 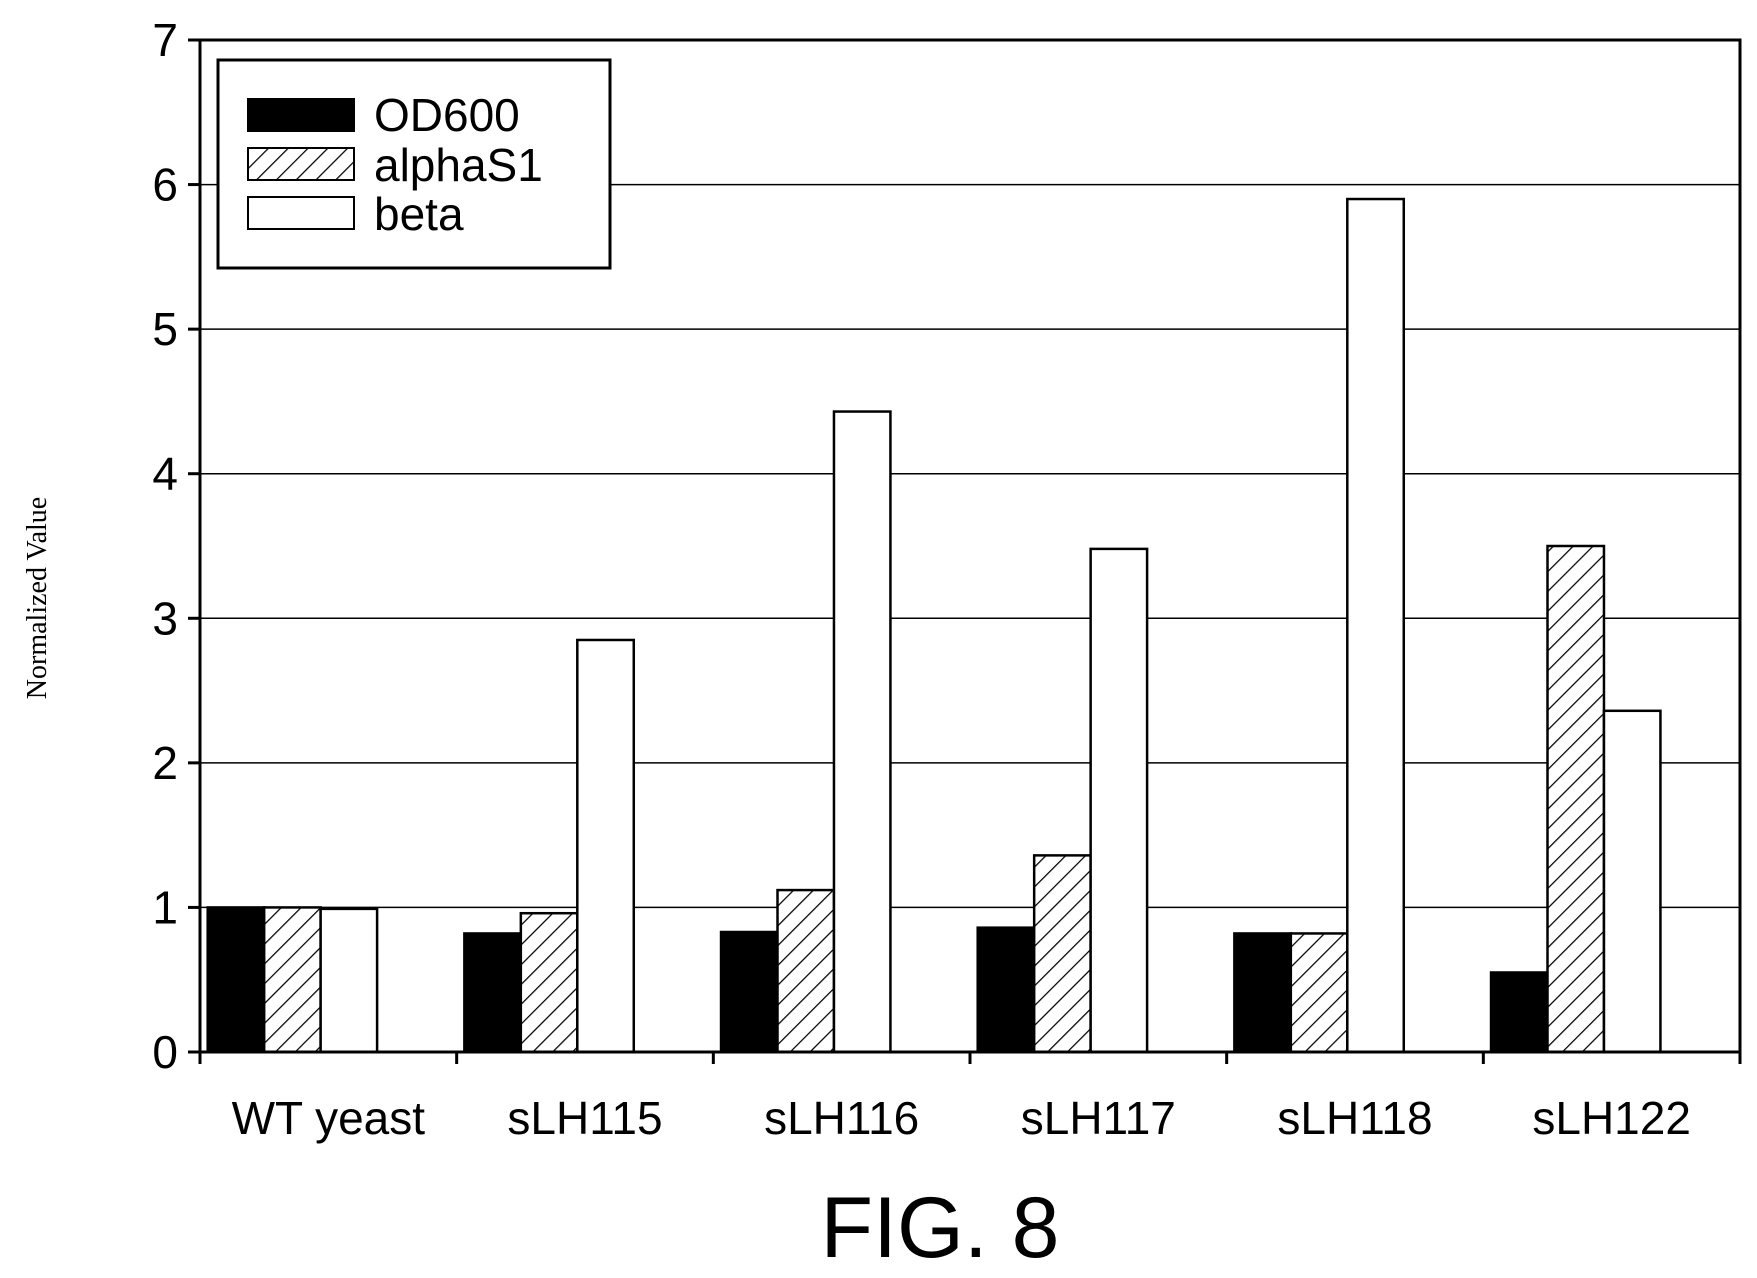 What do you see at coordinates (458, 165) in the screenshot?
I see `legend-label-alphas1: alphaS1` at bounding box center [458, 165].